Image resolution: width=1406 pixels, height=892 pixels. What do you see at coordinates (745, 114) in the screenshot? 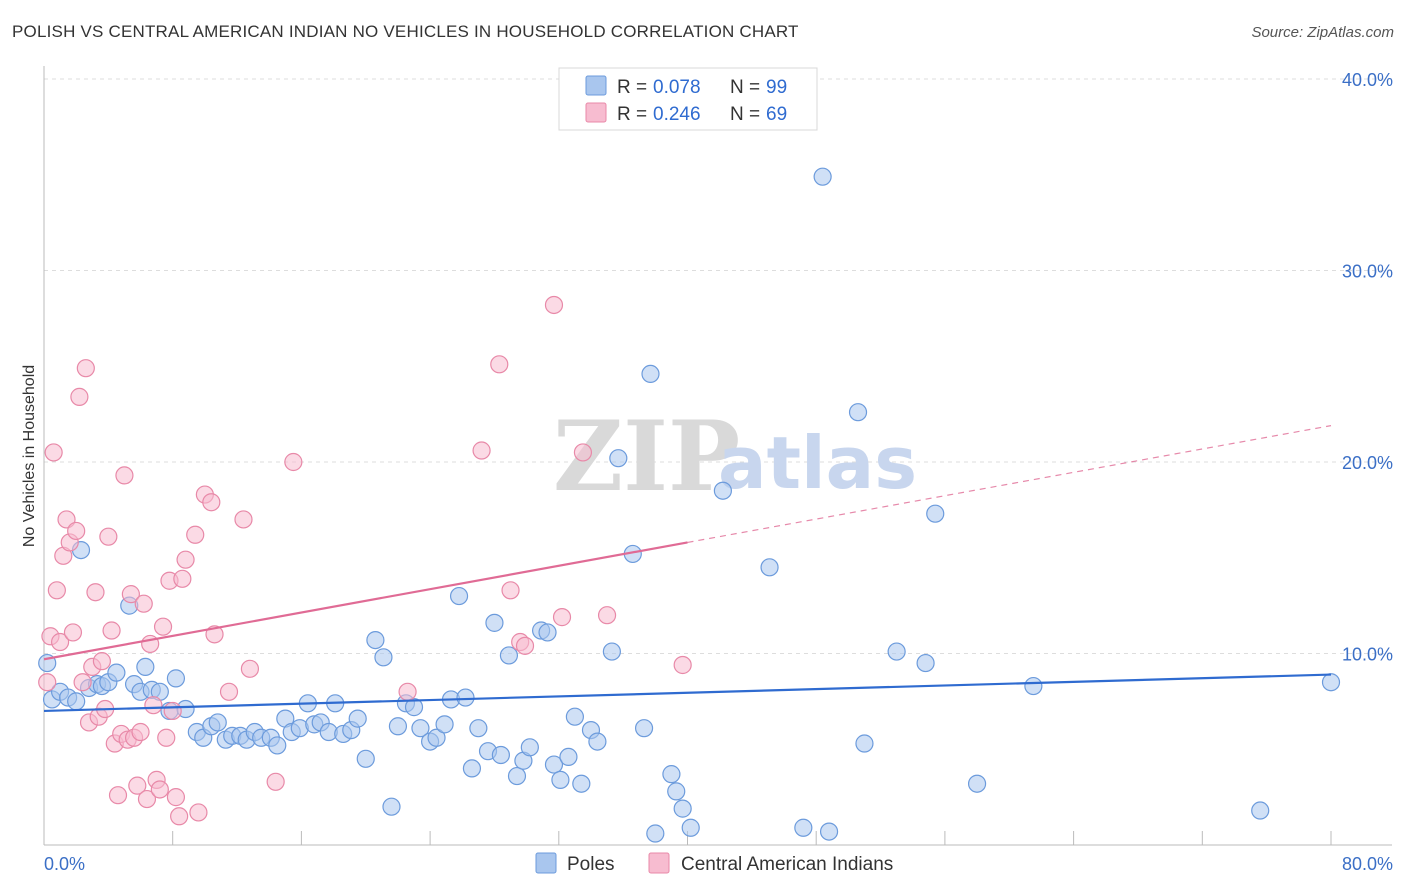
I see `legend-n-label-cai: N =` at bounding box center [745, 114].